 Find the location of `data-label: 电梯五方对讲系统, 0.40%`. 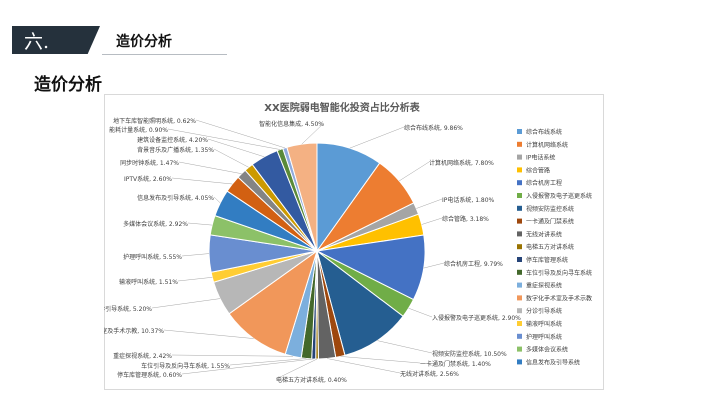

data-label: 电梯五方对讲系统, 0.40% is located at coordinates (311, 380).